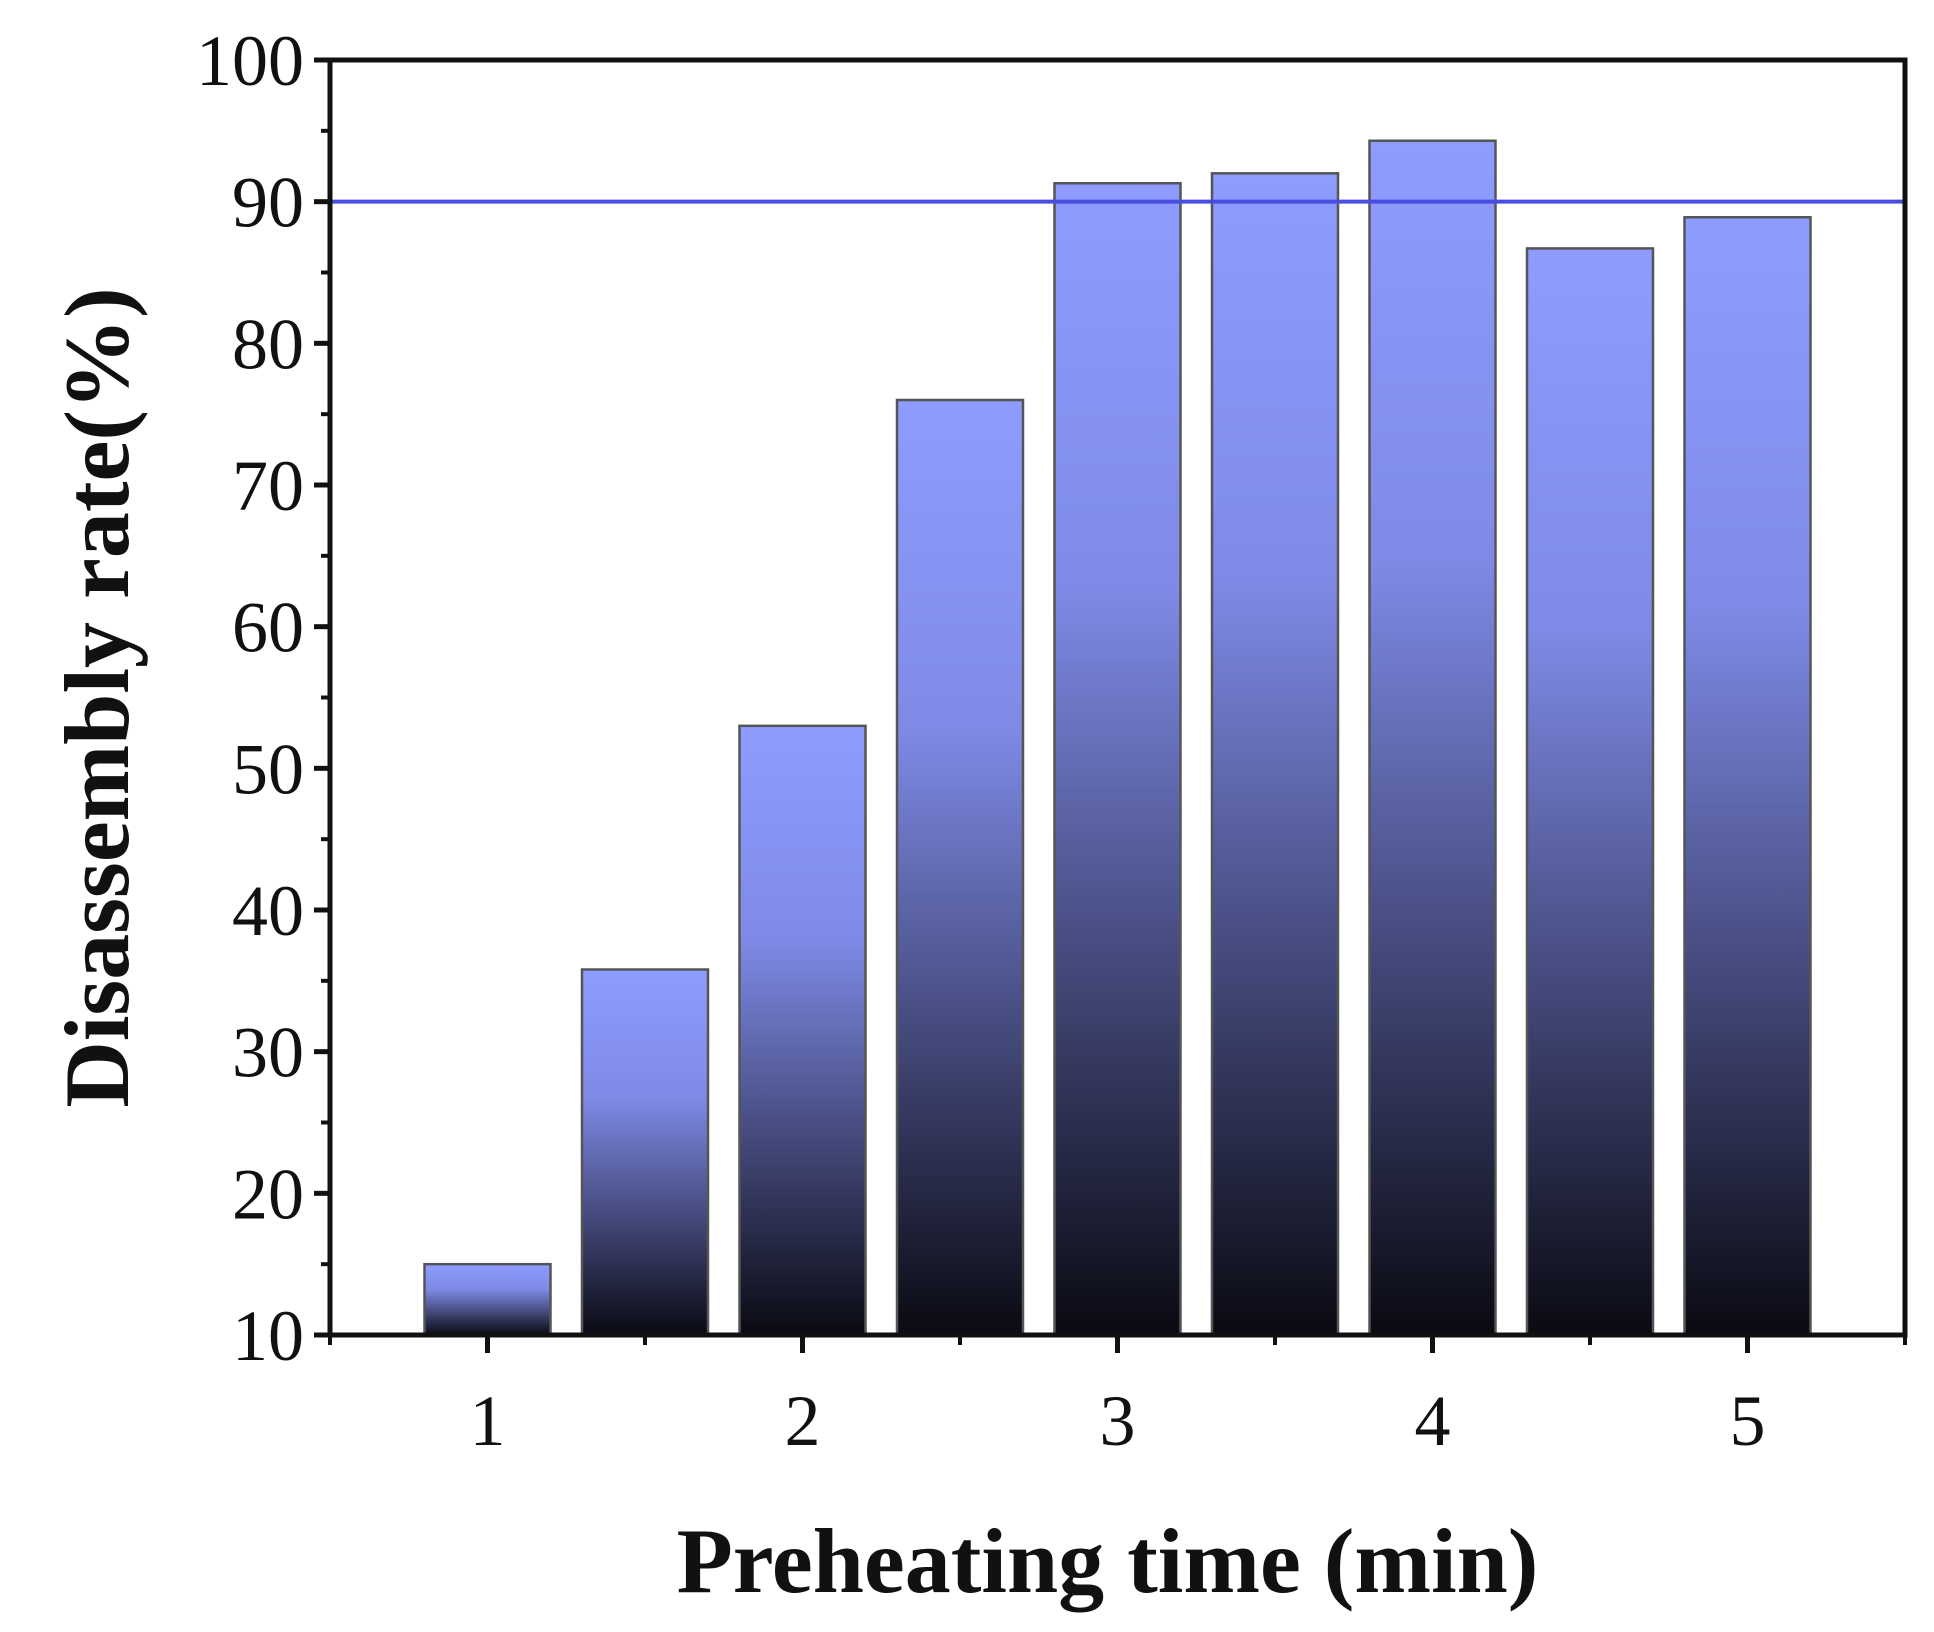  Describe the element at coordinates (268, 486) in the screenshot. I see `y-tick-label-70: 70` at that location.